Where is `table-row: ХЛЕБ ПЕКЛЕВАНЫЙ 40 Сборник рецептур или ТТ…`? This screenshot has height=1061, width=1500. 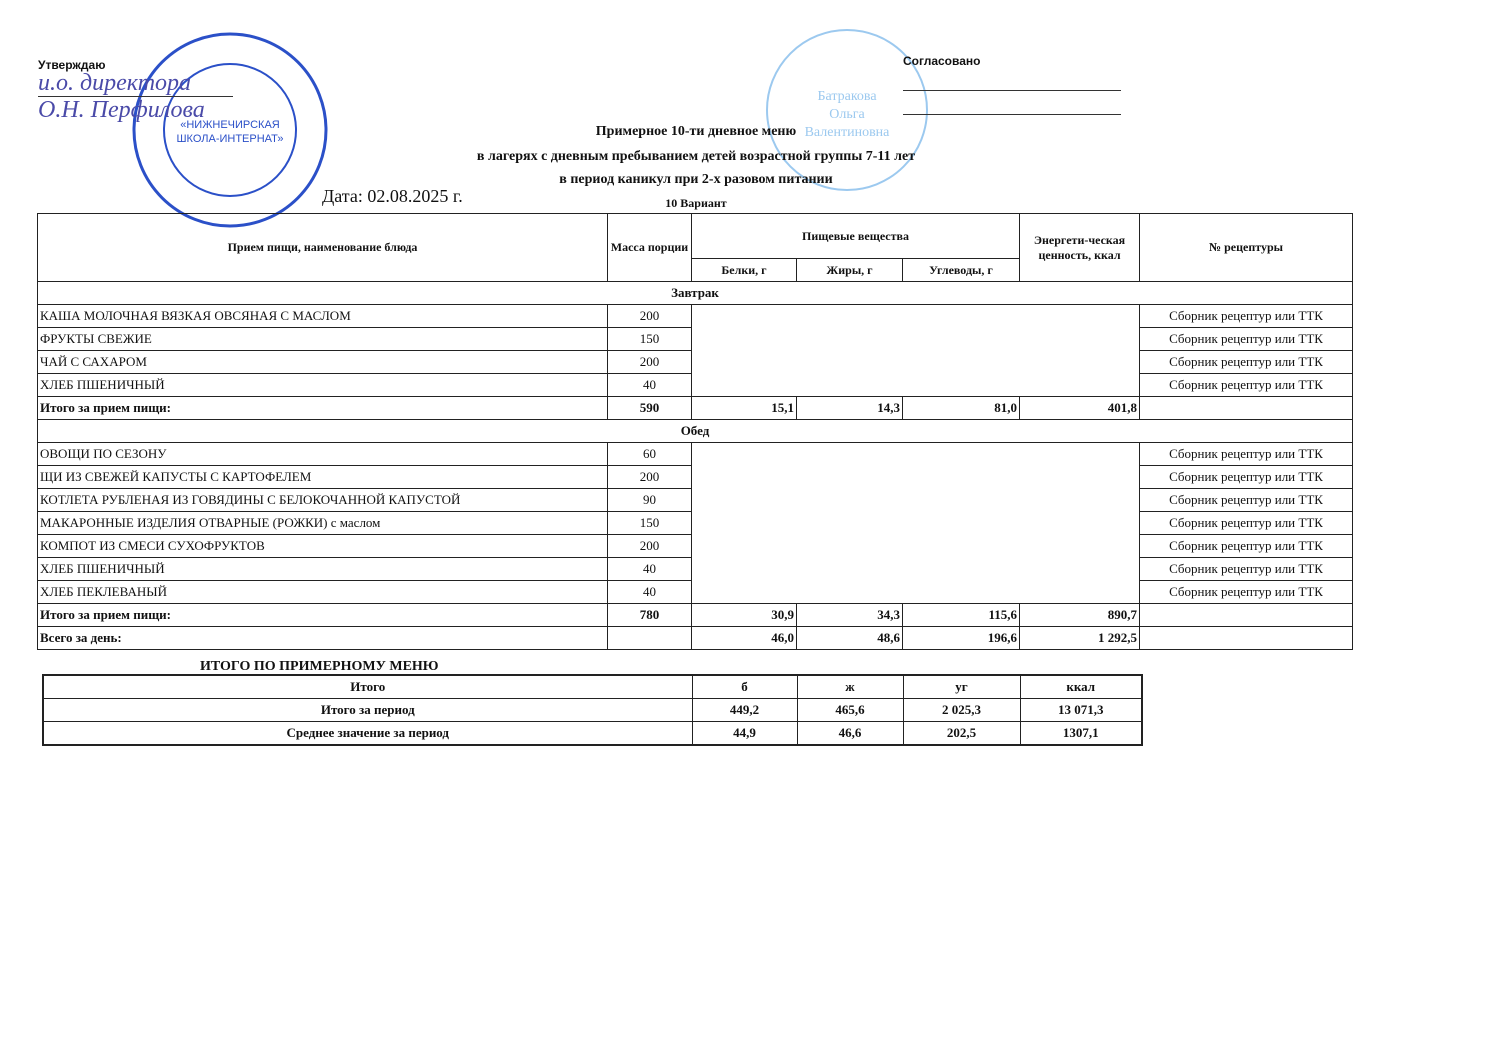
table-row: ХЛЕБ ПЕКЛЕВАНЫЙ 40 Сборник рецептур или ТТ… is located at coordinates (695, 592).